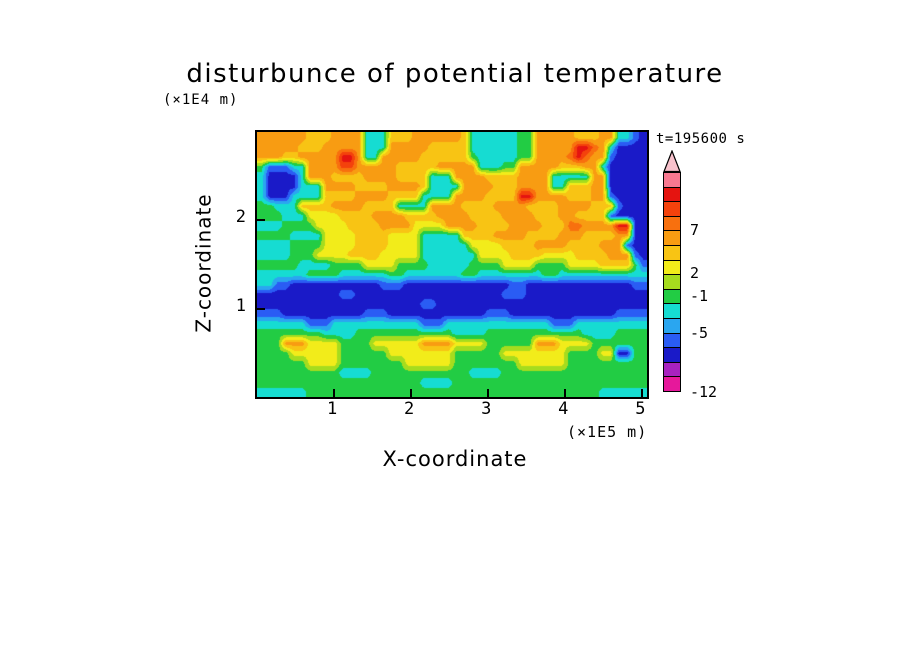  I want to click on x-tick-label: 4, so click(563, 409).